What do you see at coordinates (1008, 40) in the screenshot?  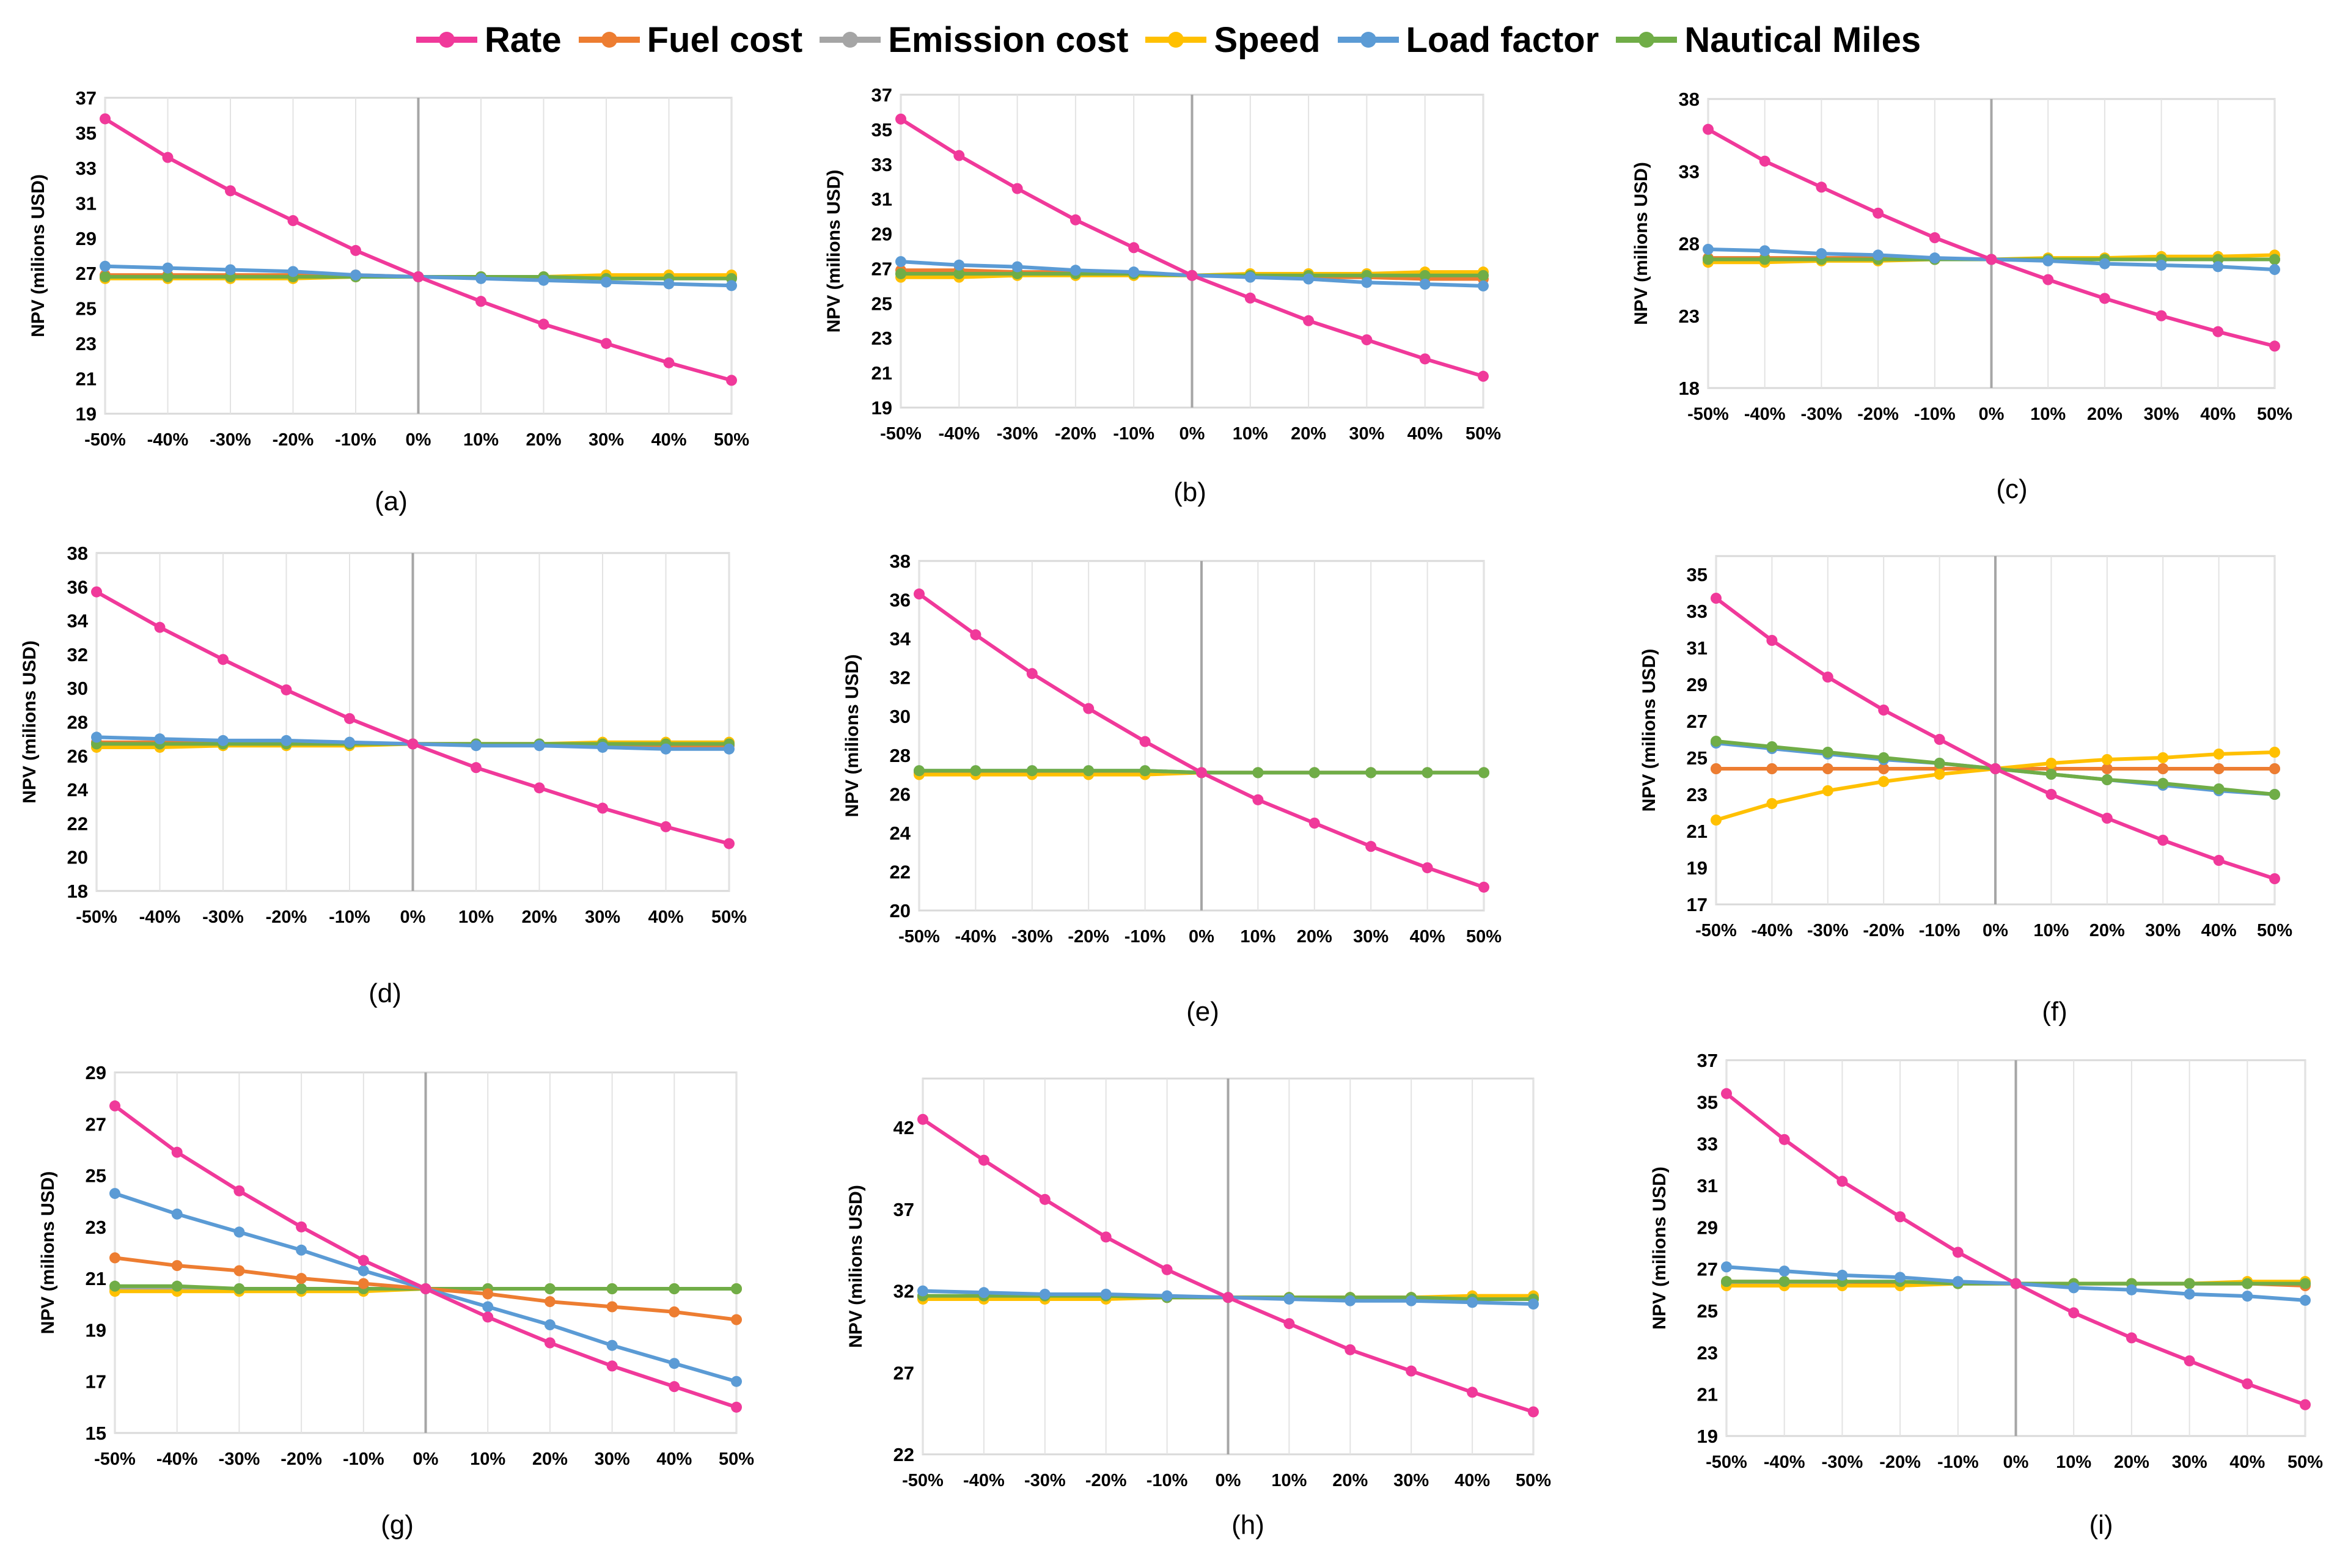 I see `legend-label: Emission cost` at bounding box center [1008, 40].